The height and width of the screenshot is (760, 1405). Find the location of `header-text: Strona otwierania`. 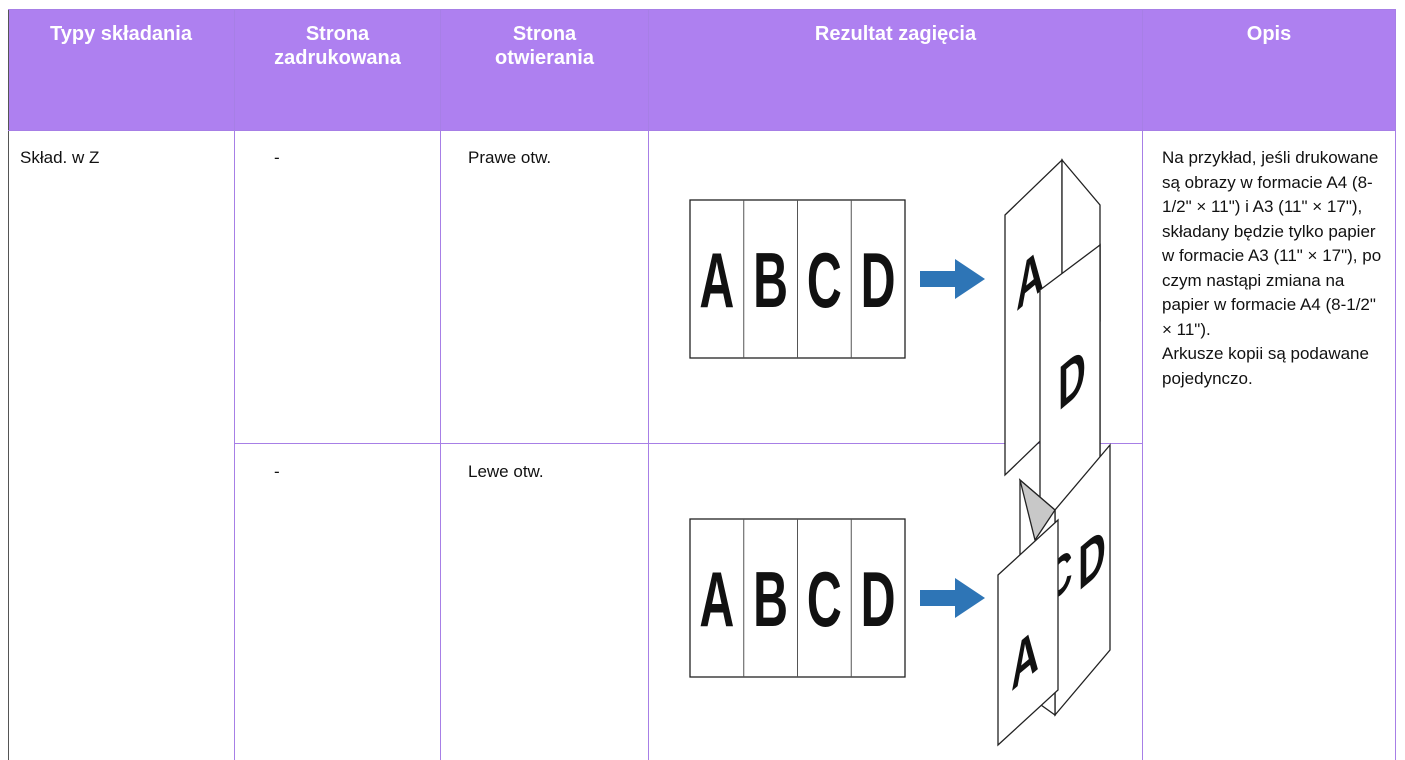

header-text: Strona otwierania is located at coordinates (544, 46).